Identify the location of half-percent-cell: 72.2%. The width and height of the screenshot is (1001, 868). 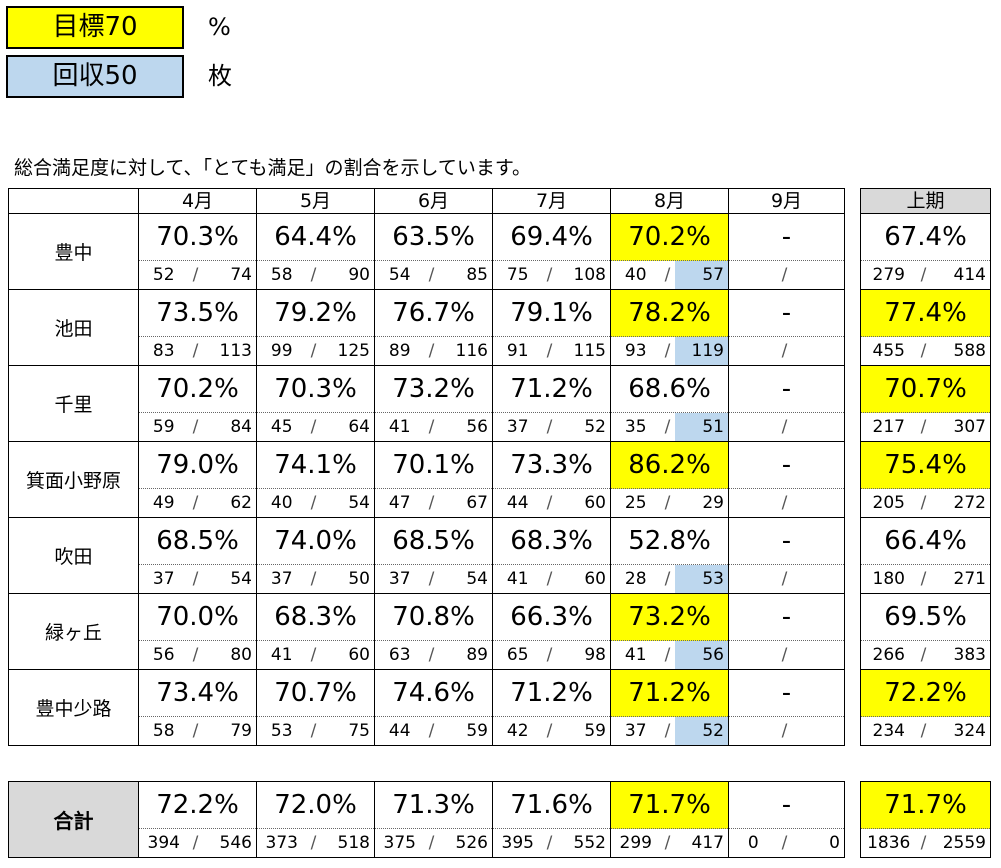
(925, 693).